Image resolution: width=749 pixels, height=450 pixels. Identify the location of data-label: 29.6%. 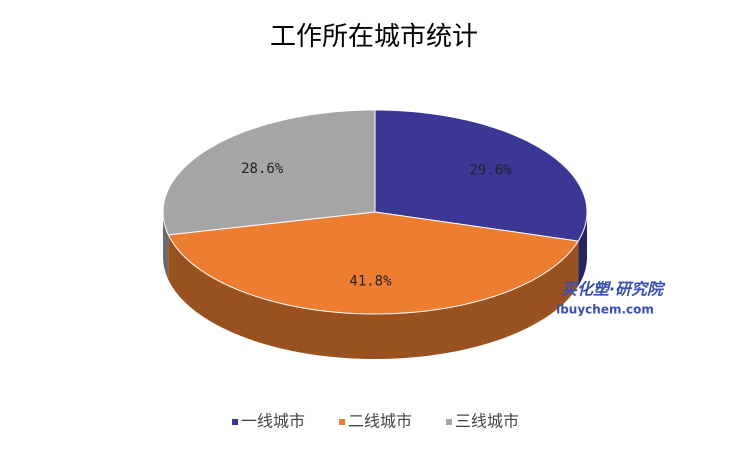
(490, 171).